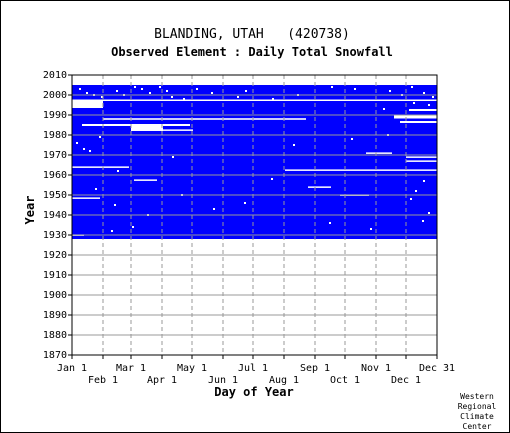 This screenshot has height=433, width=510. What do you see at coordinates (55, 315) in the screenshot?
I see `y-tick-label: 1890` at bounding box center [55, 315].